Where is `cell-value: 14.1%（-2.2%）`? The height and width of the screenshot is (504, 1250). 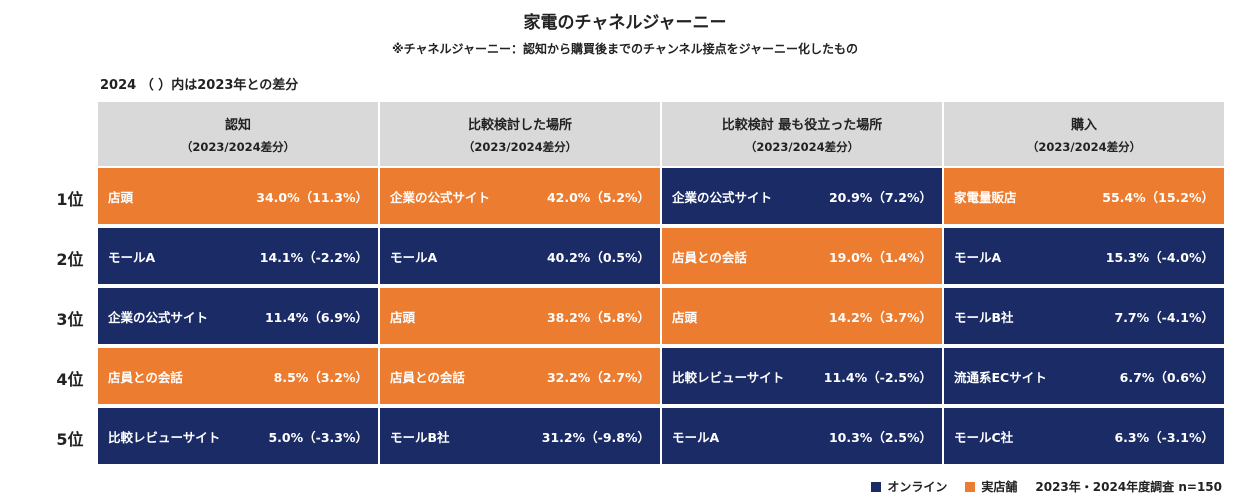
cell-value: 14.1%（-2.2%） is located at coordinates (313, 257).